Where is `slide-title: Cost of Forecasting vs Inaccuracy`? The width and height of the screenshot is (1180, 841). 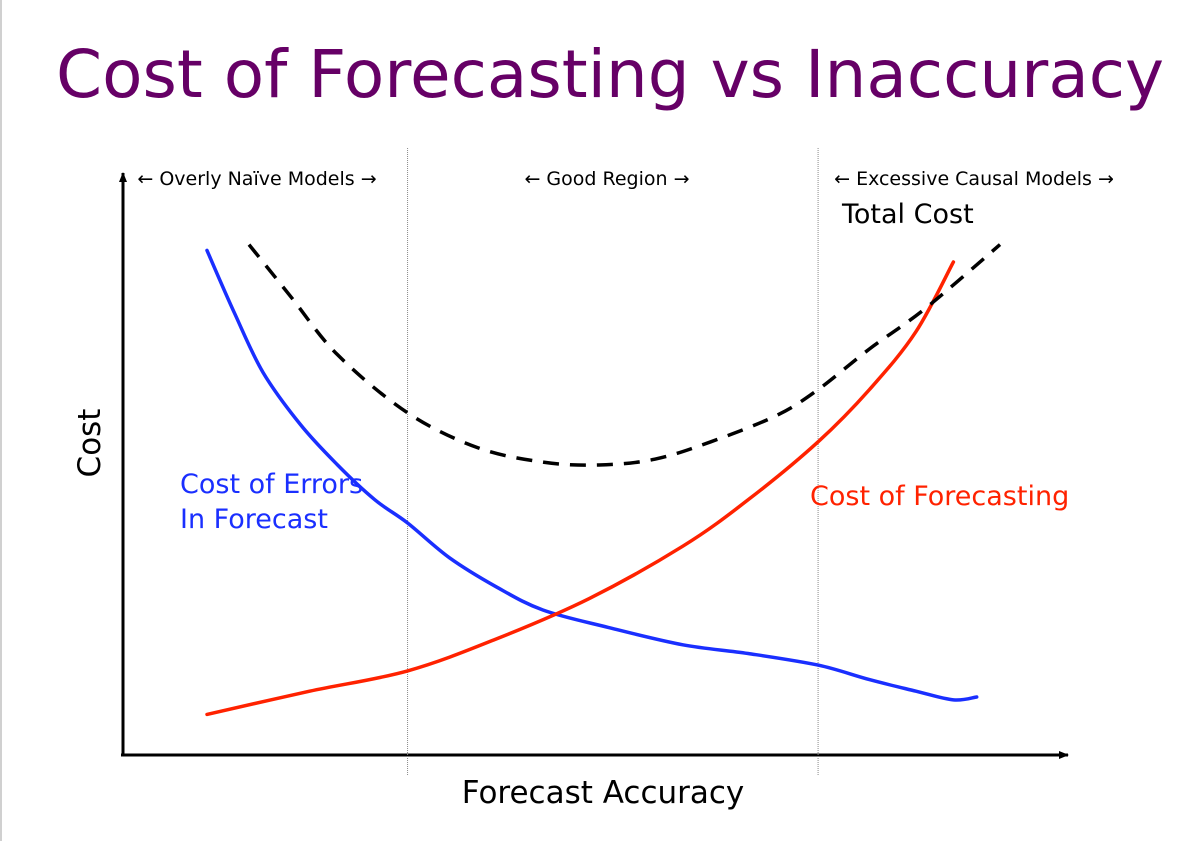
slide-title: Cost of Forecasting vs Inaccuracy is located at coordinates (610, 74).